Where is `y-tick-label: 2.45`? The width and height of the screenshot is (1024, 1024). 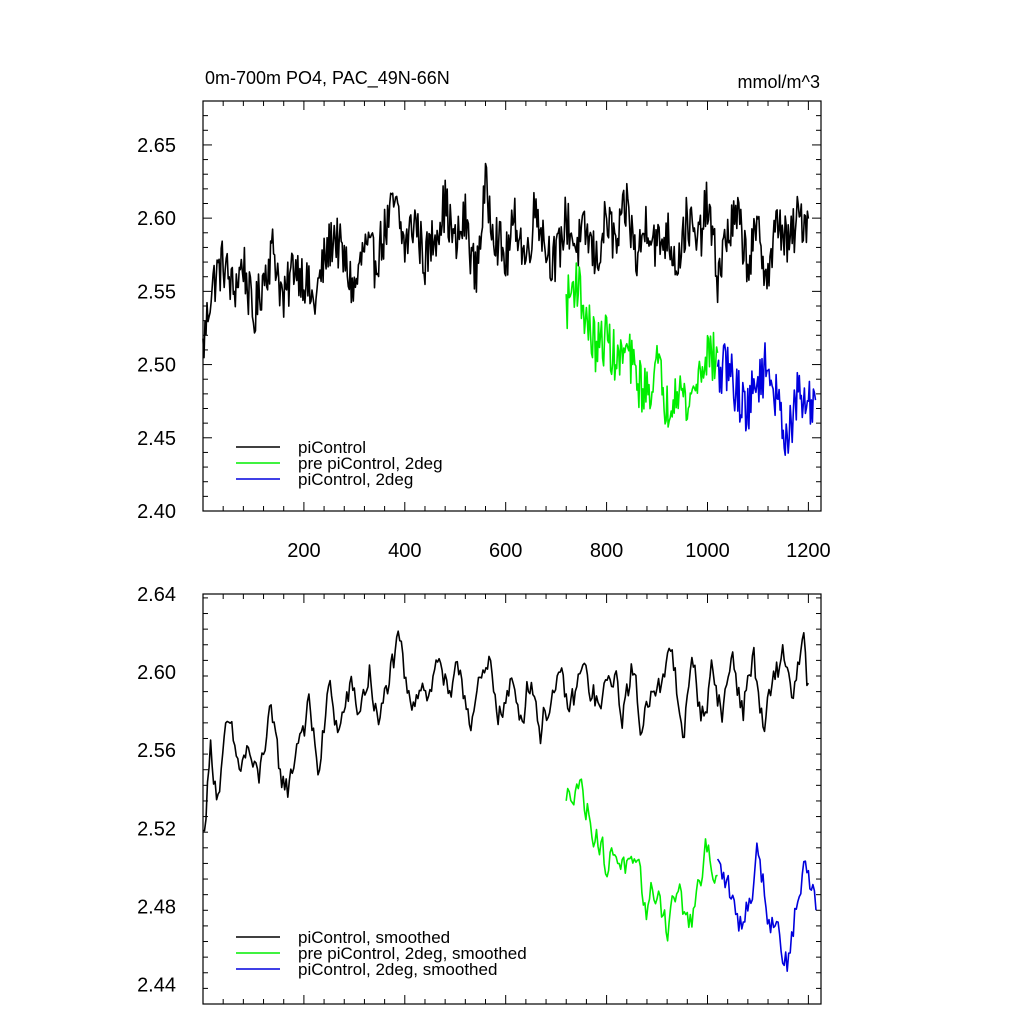
y-tick-label: 2.45 is located at coordinates (156, 439).